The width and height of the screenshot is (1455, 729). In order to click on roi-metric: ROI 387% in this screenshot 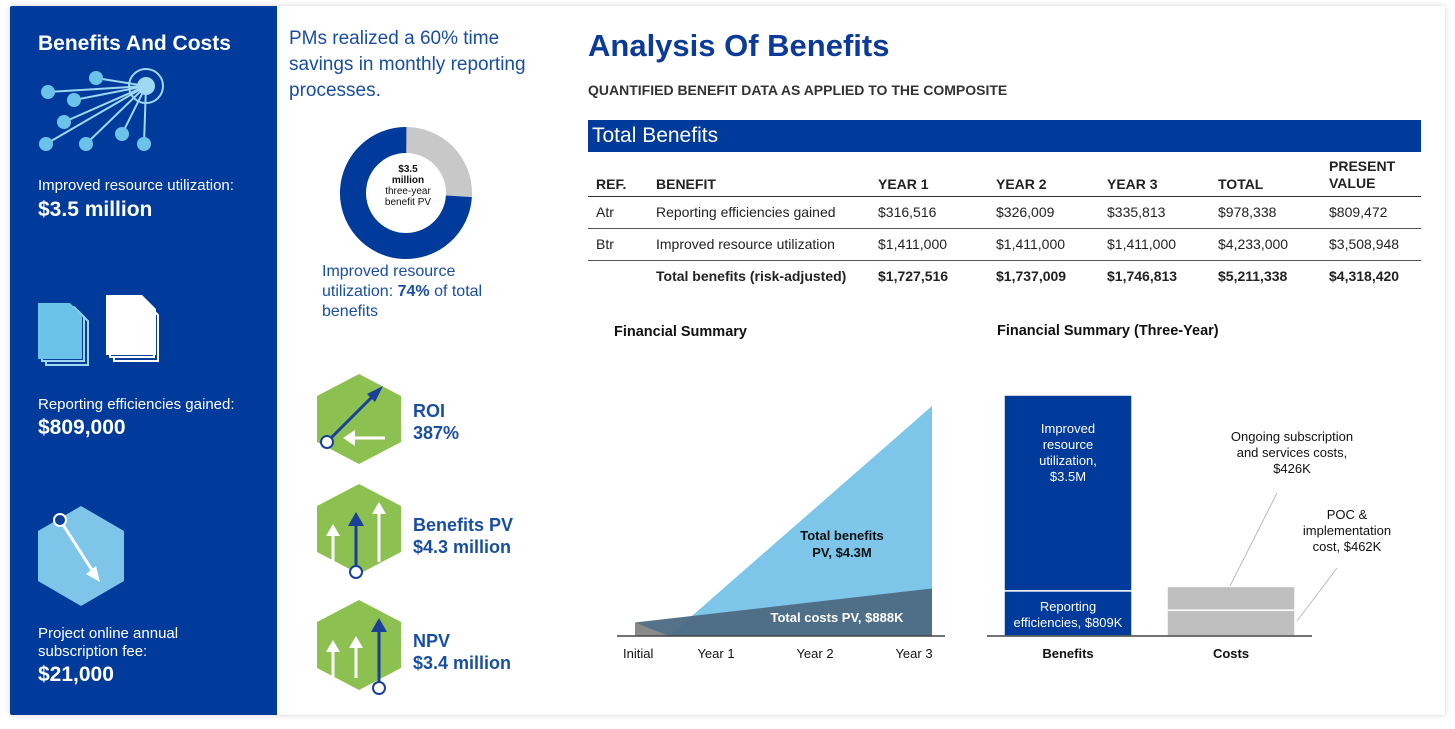, I will do `click(386, 421)`.